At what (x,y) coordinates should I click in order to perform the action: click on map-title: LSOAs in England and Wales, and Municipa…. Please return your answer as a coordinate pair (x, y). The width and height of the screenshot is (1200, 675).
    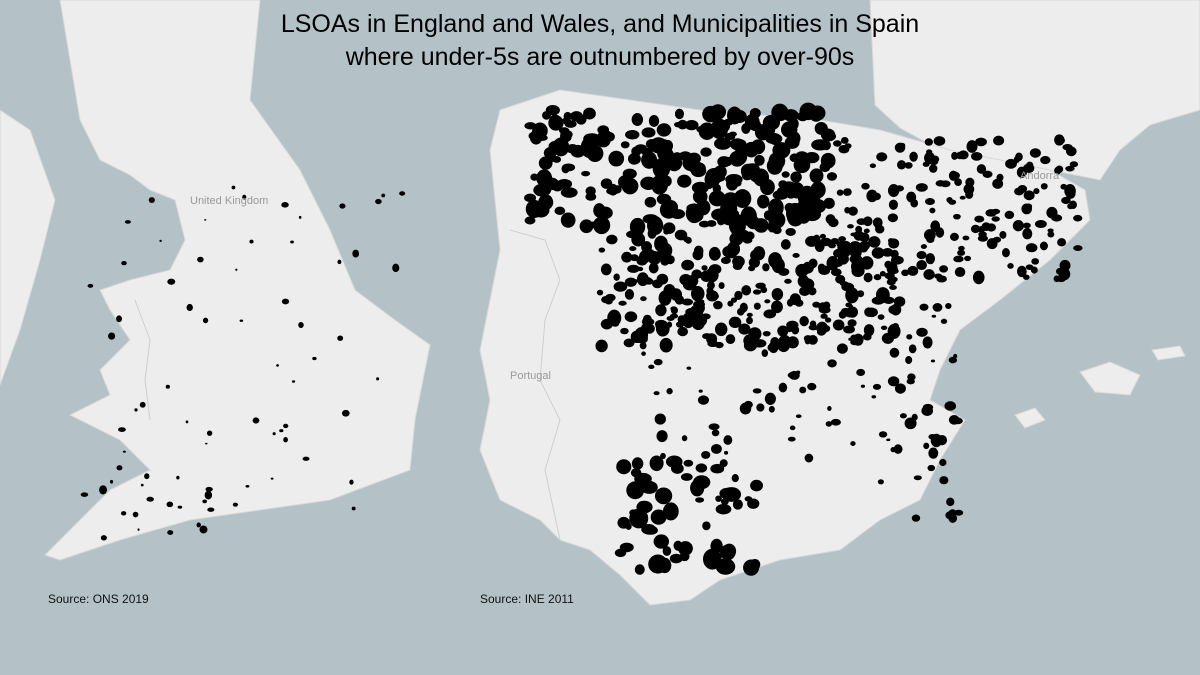
    Looking at the image, I should click on (600, 41).